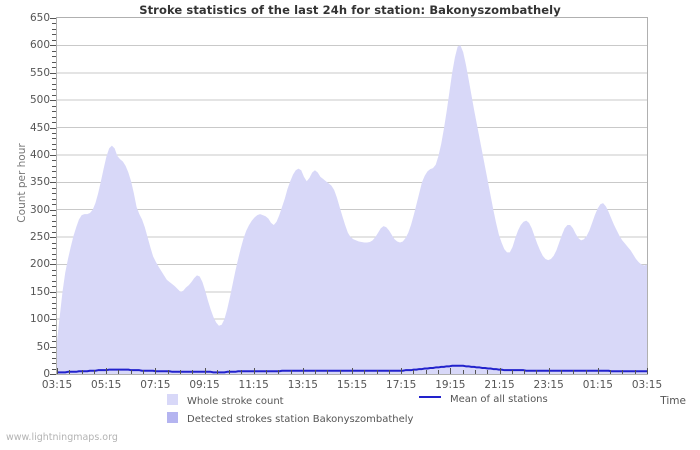 The image size is (700, 450). Describe the element at coordinates (401, 385) in the screenshot. I see `x-tick-label: 17:15` at that location.